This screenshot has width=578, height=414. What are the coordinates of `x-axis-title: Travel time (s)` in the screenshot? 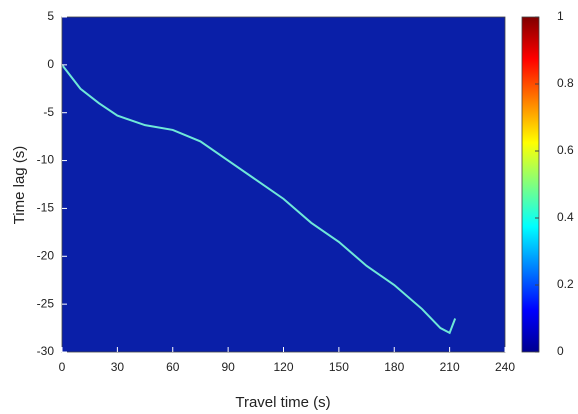 It's located at (282, 402).